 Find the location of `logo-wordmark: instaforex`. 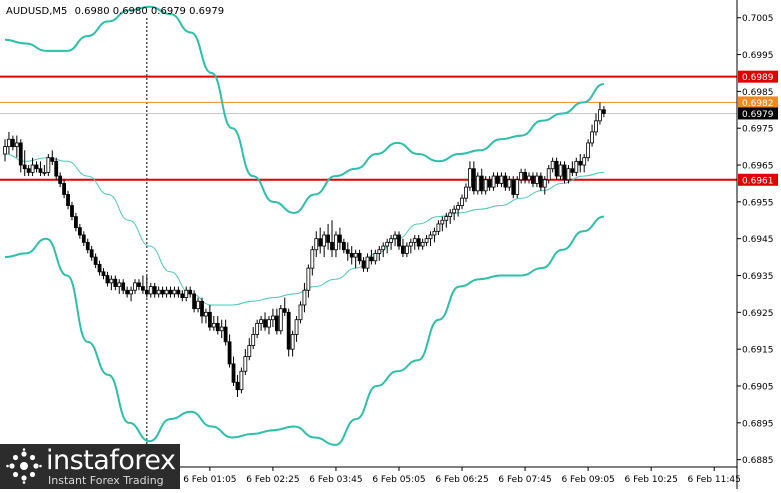

logo-wordmark: instaforex is located at coordinates (111, 460).